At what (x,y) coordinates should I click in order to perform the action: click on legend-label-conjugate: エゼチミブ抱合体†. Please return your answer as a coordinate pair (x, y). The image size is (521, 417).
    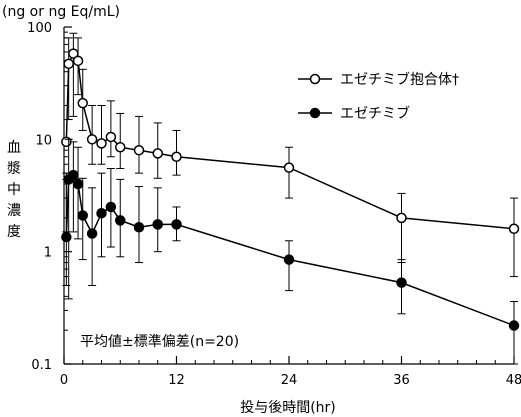
    Looking at the image, I should click on (399, 79).